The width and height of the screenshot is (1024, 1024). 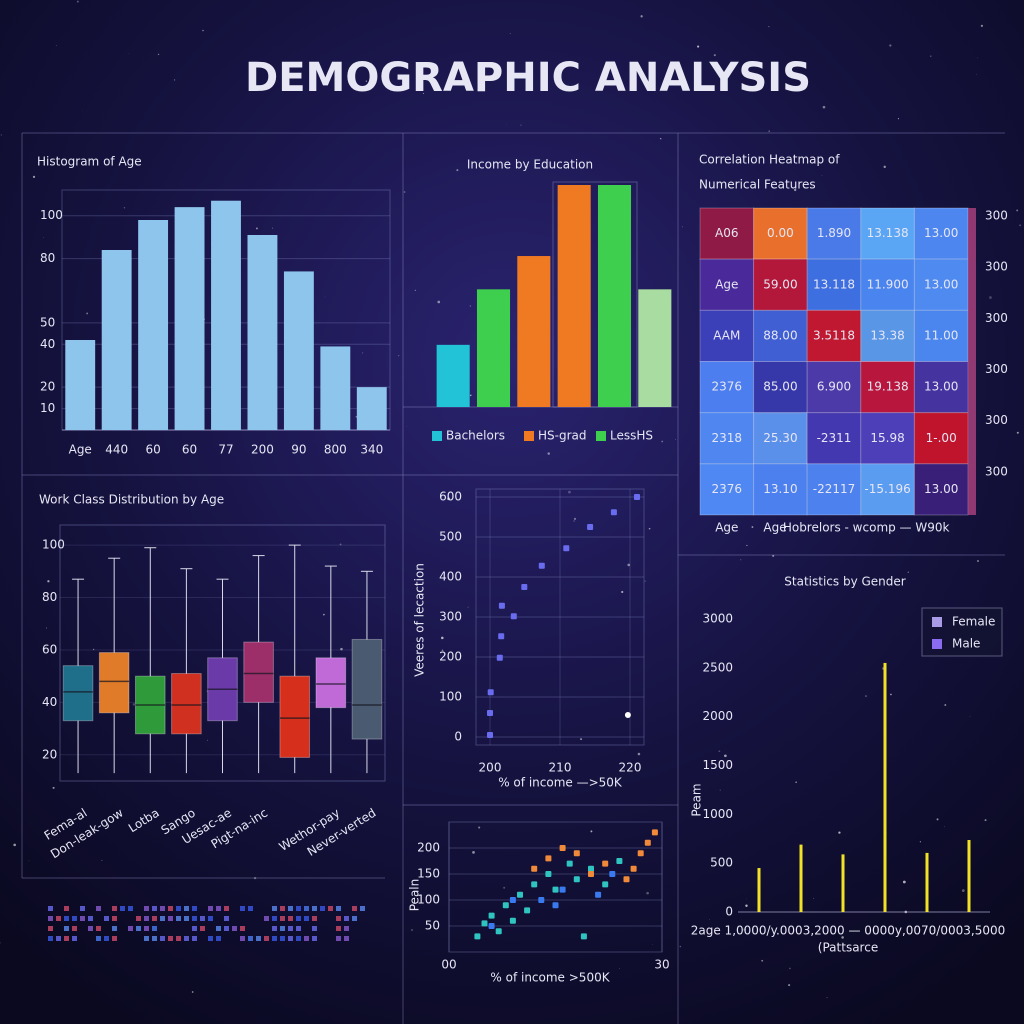 I want to click on legend-swatch, so click(x=937, y=622).